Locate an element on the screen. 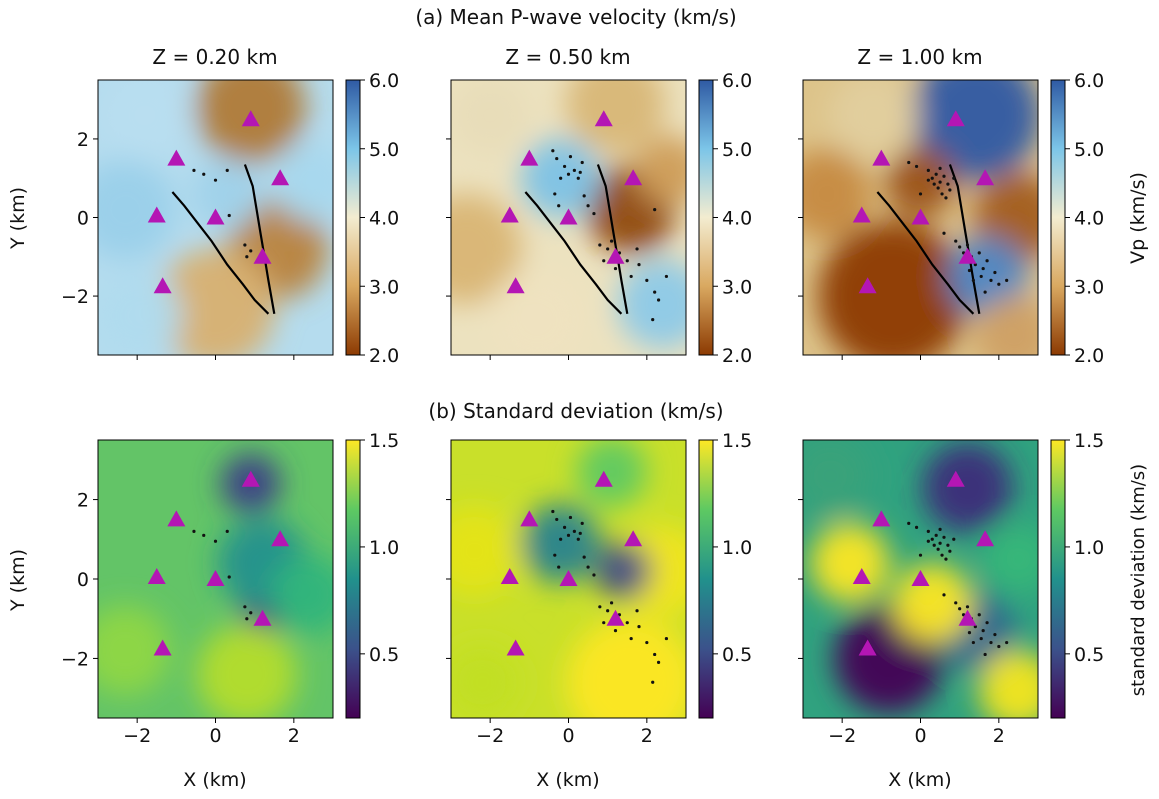 The width and height of the screenshot is (1159, 799). y-tick-label: 2 is located at coordinates (83, 140).